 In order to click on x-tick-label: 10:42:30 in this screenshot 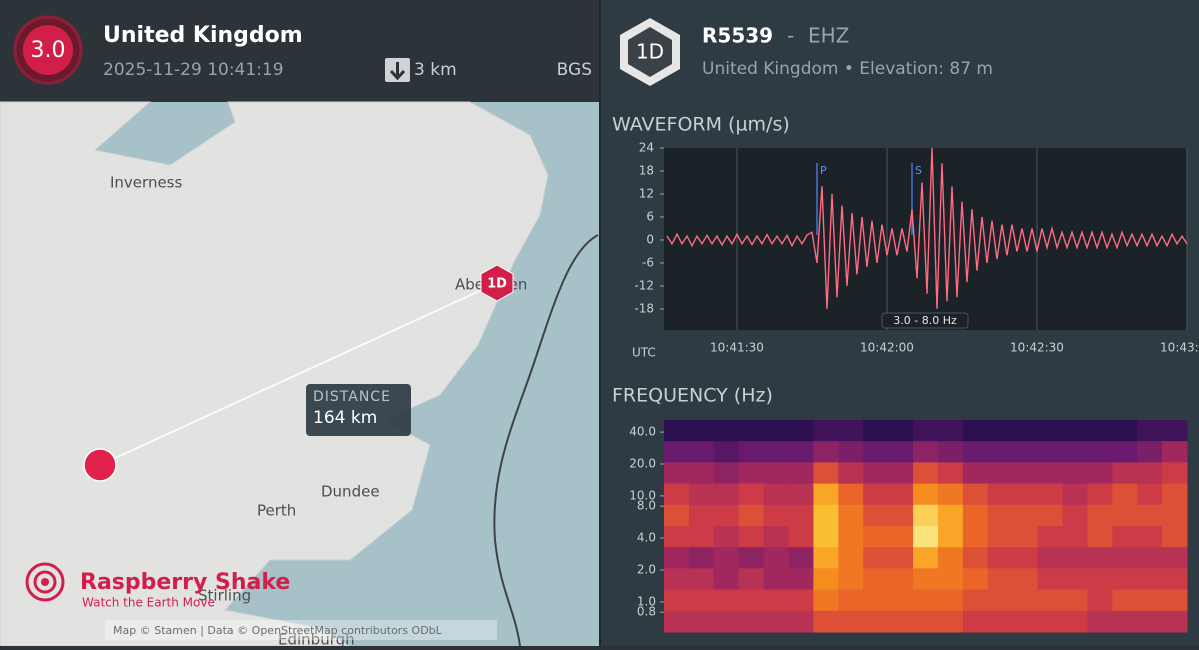, I will do `click(1037, 348)`.